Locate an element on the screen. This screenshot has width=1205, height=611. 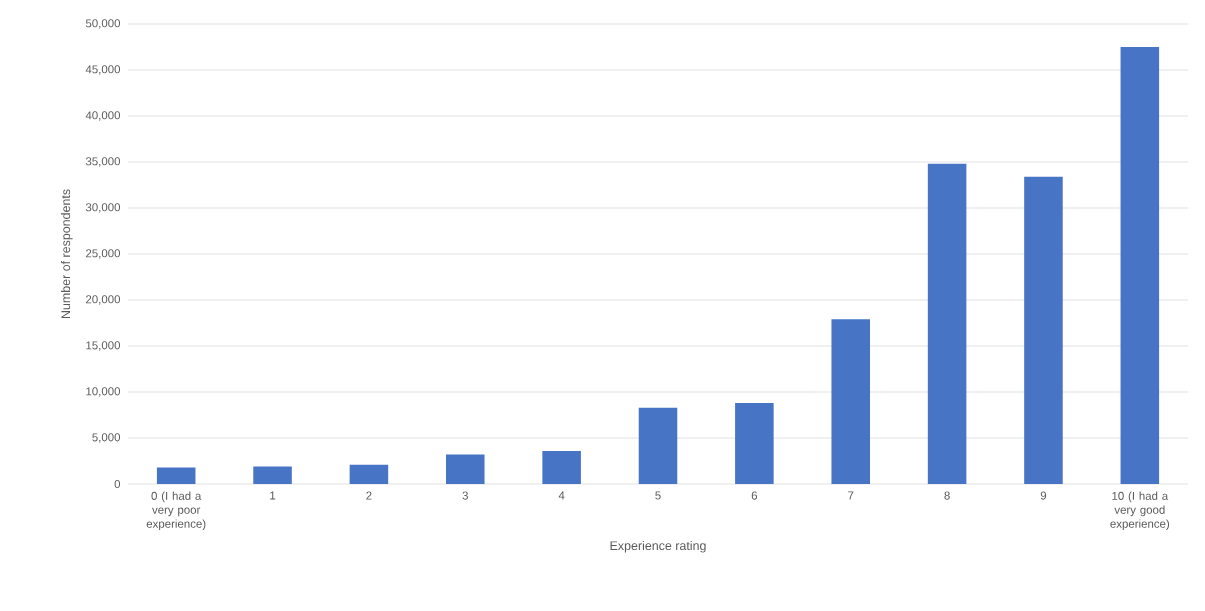
y-tick-label: 35,000 is located at coordinates (103, 162).